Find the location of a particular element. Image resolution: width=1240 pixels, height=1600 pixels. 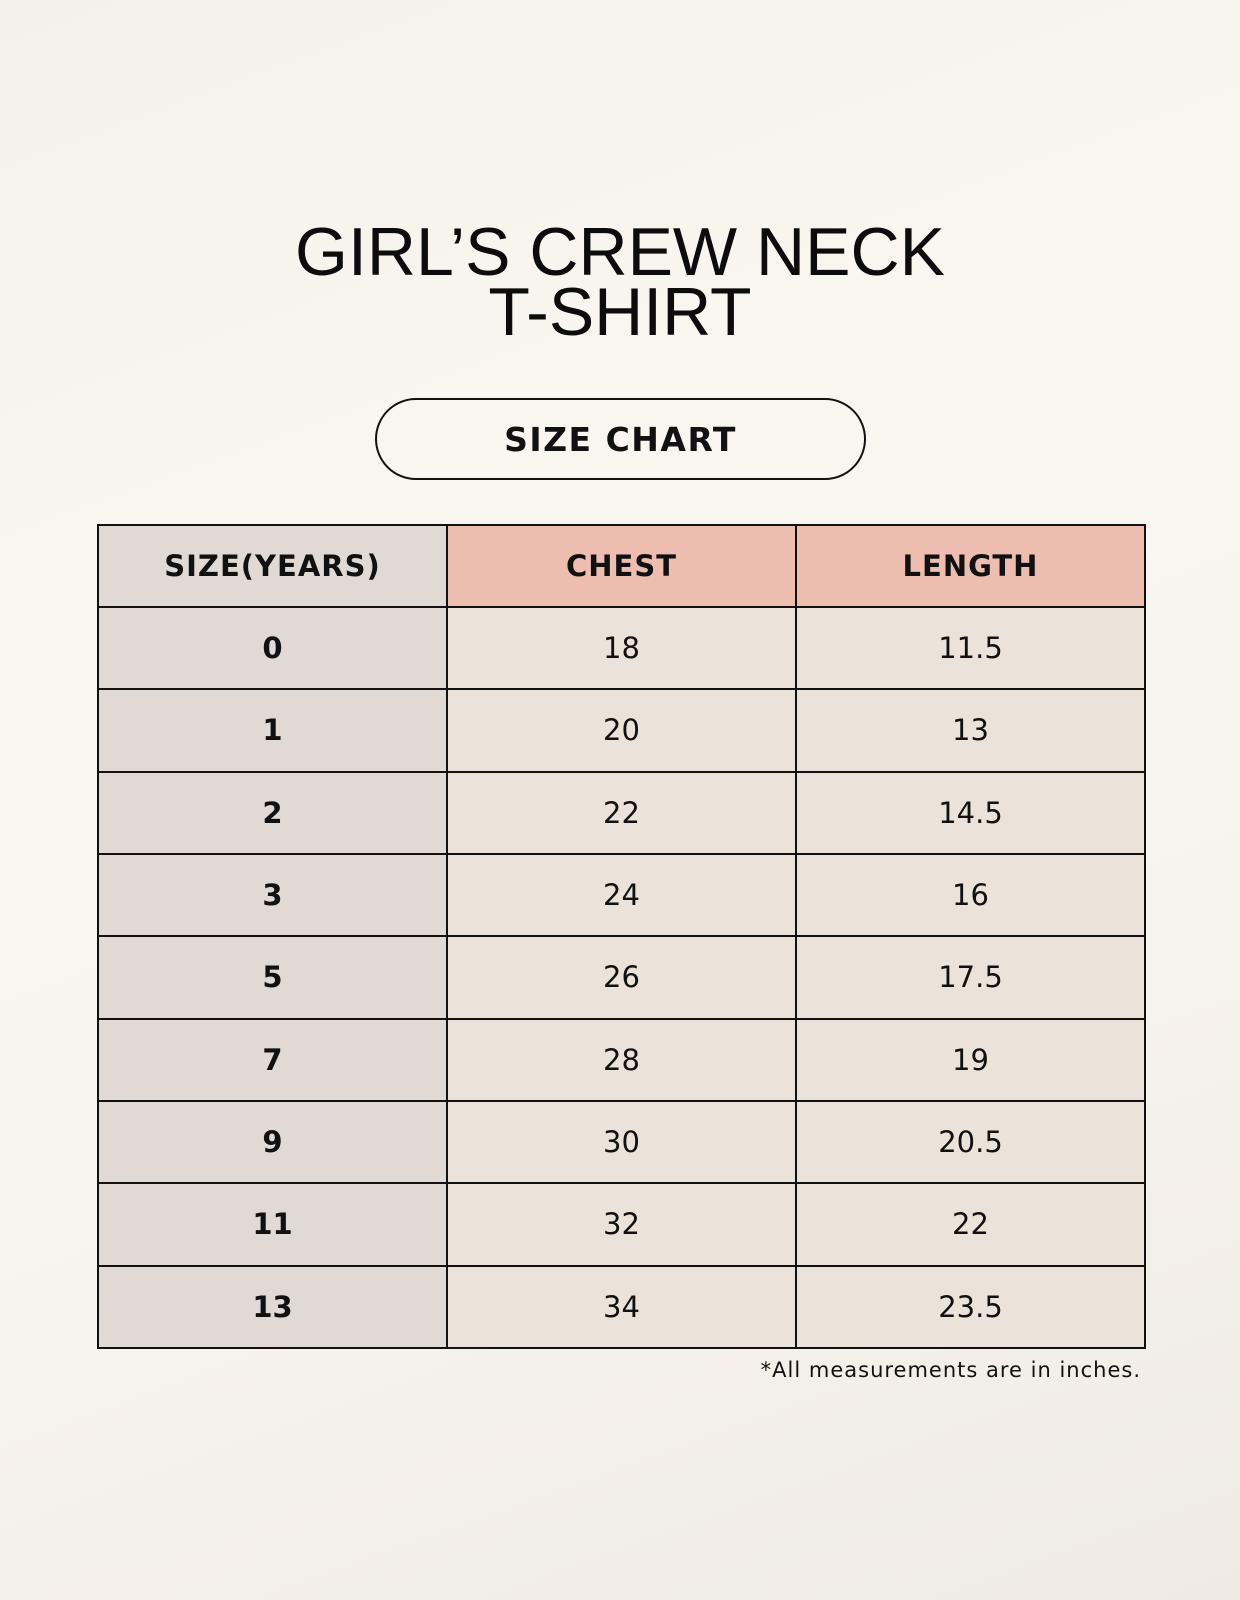

table-row: 5 26 17.5 is located at coordinates (621, 977).